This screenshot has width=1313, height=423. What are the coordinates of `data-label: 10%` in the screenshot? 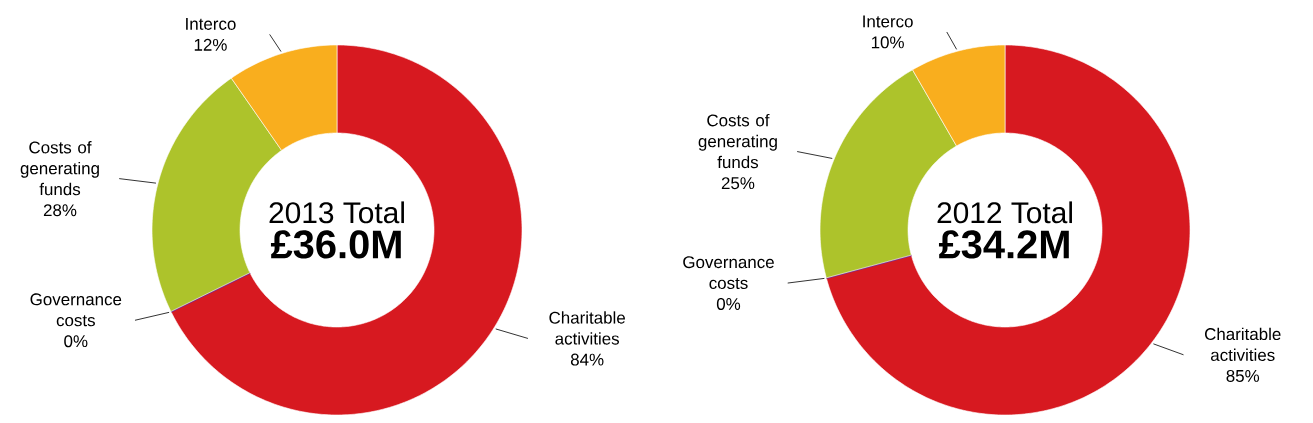 It's located at (887, 42).